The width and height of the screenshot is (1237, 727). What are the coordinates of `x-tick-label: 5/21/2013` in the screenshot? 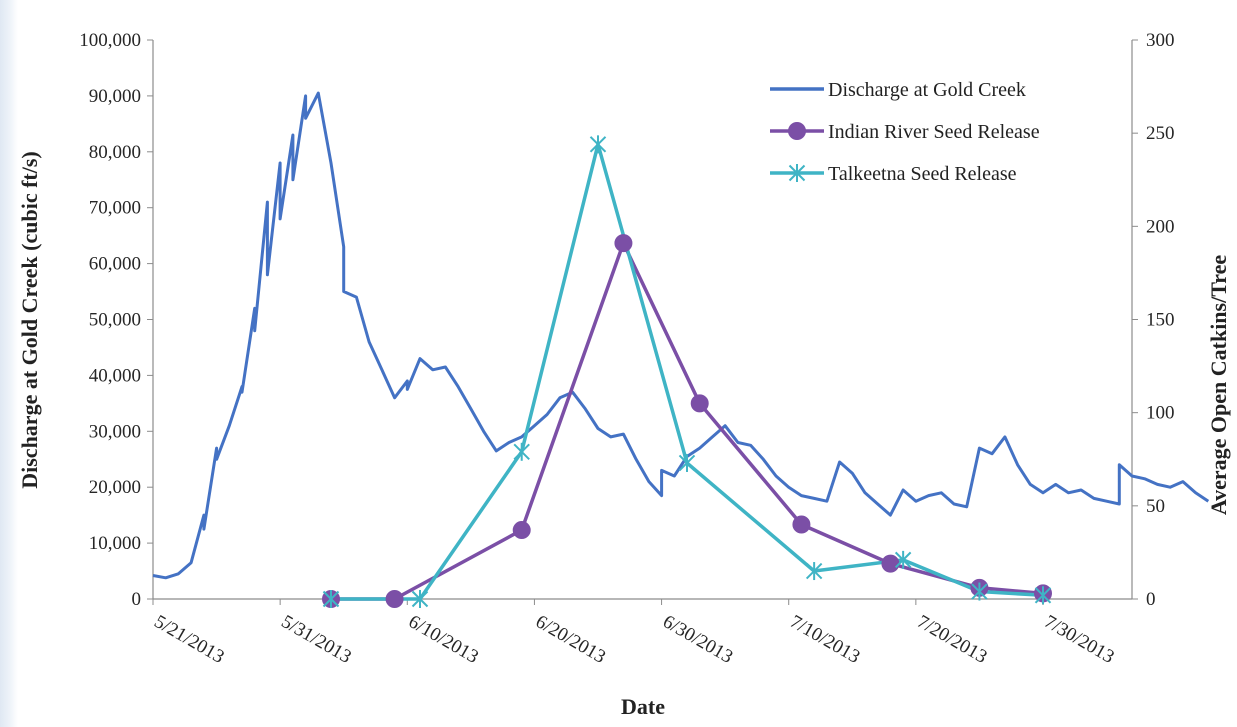 It's located at (189, 639).